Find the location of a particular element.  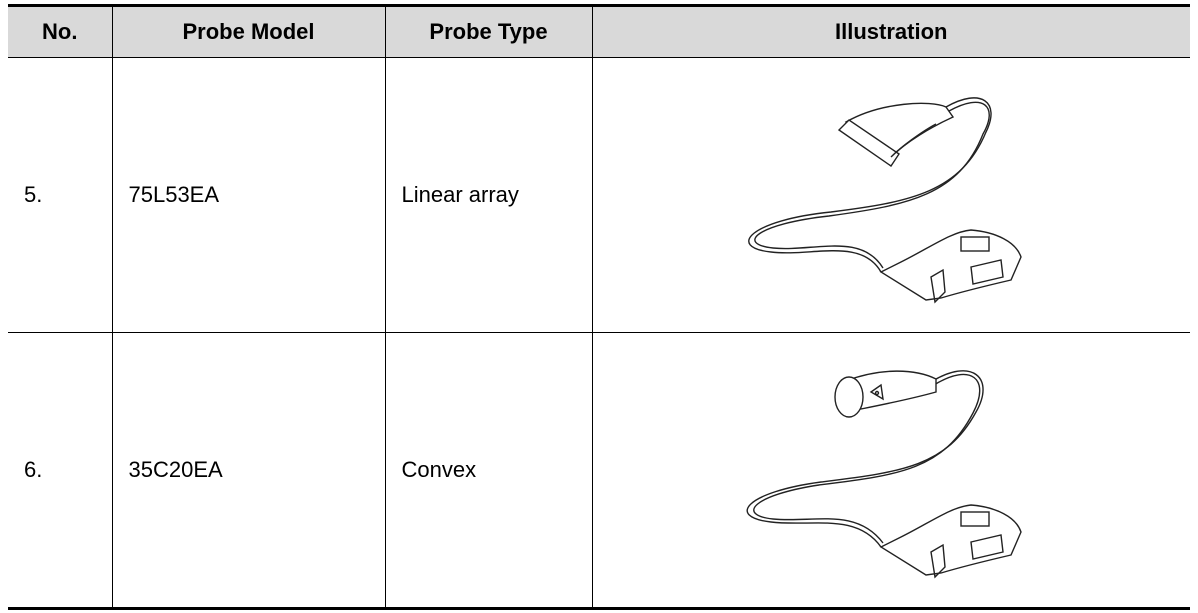

header-cell: Illustration is located at coordinates (890, 31).